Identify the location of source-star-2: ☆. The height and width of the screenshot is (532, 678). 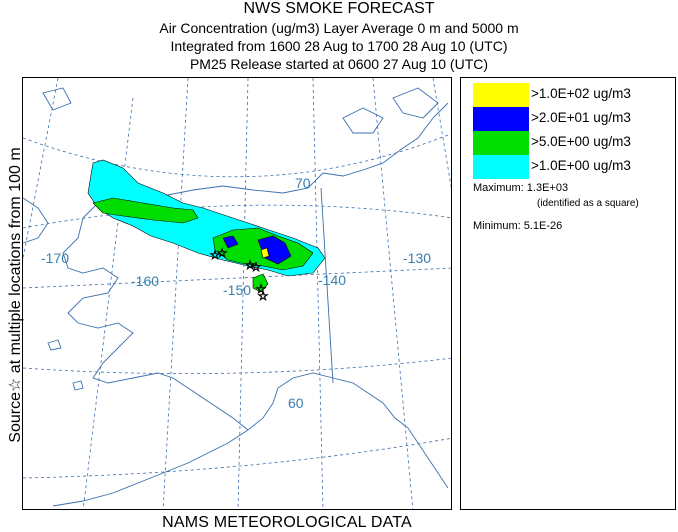
(222, 253).